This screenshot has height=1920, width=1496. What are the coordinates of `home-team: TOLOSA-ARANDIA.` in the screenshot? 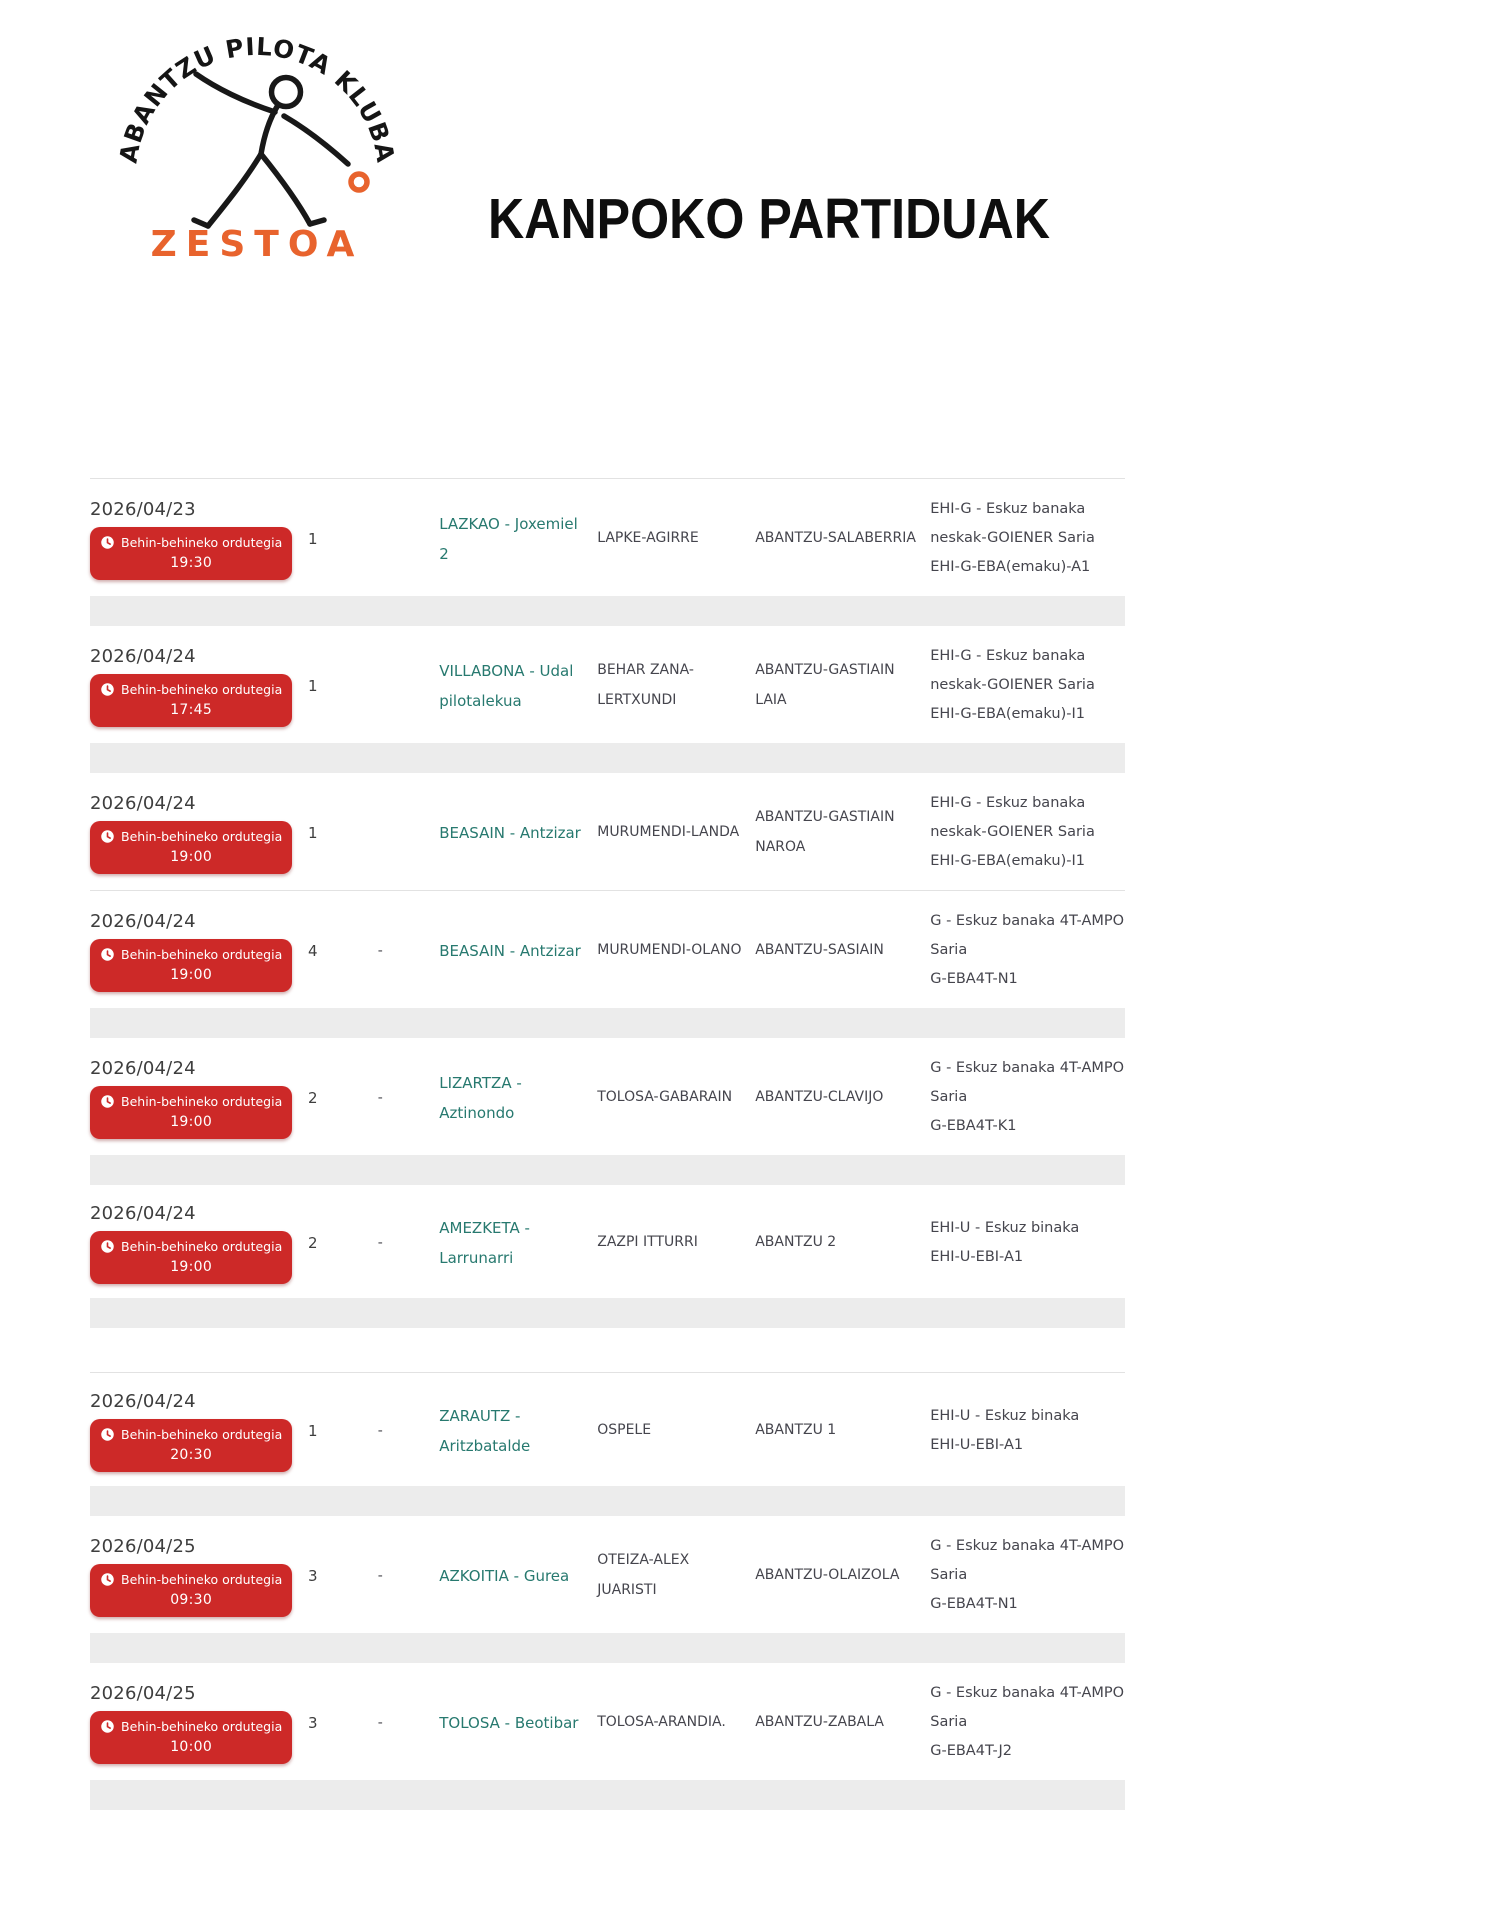 It's located at (661, 1721).